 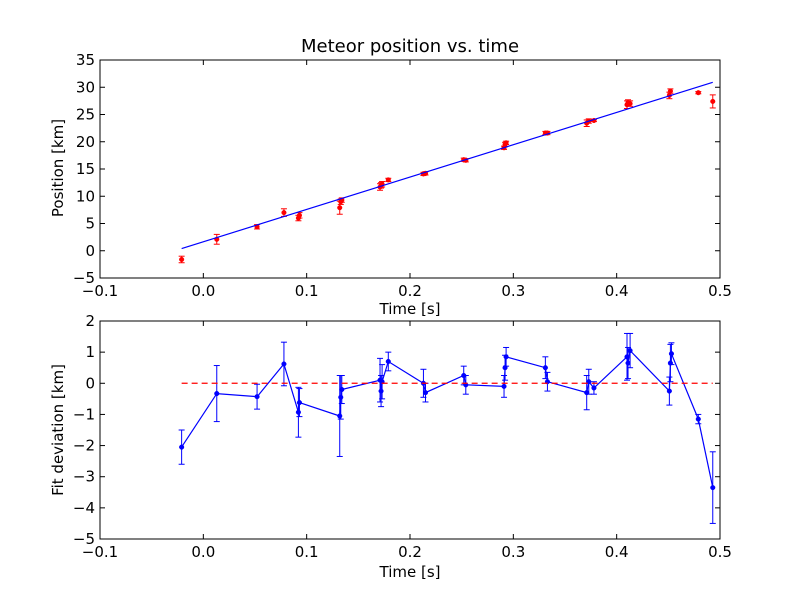 What do you see at coordinates (90, 383) in the screenshot?
I see `deviation-y-tick-label: 0` at bounding box center [90, 383].